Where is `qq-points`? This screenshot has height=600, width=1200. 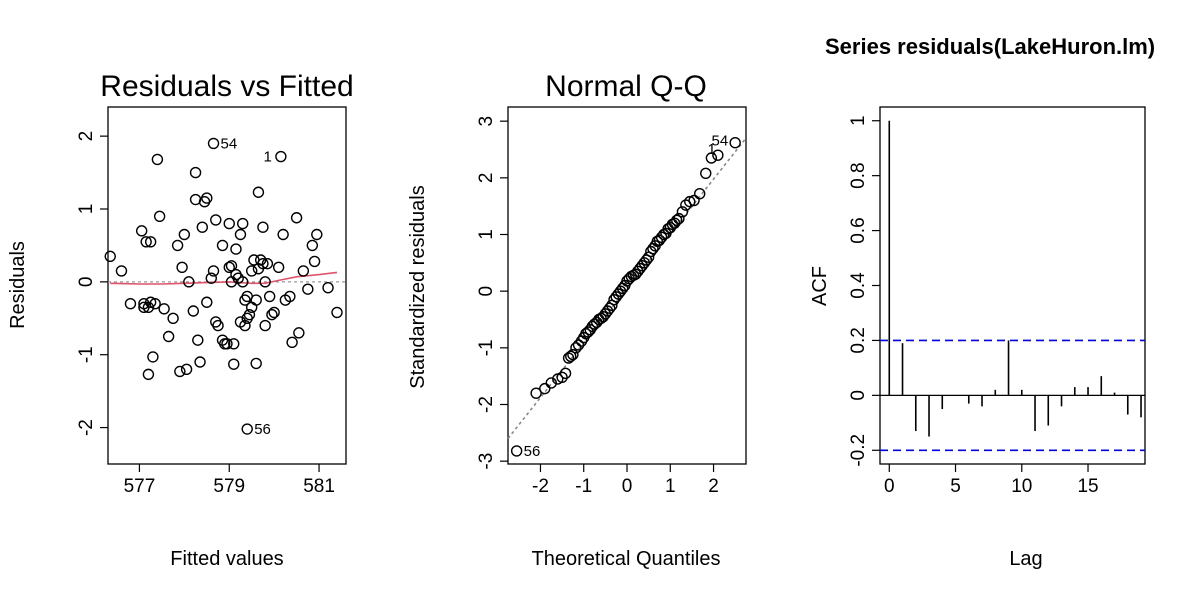 qq-points is located at coordinates (625, 296).